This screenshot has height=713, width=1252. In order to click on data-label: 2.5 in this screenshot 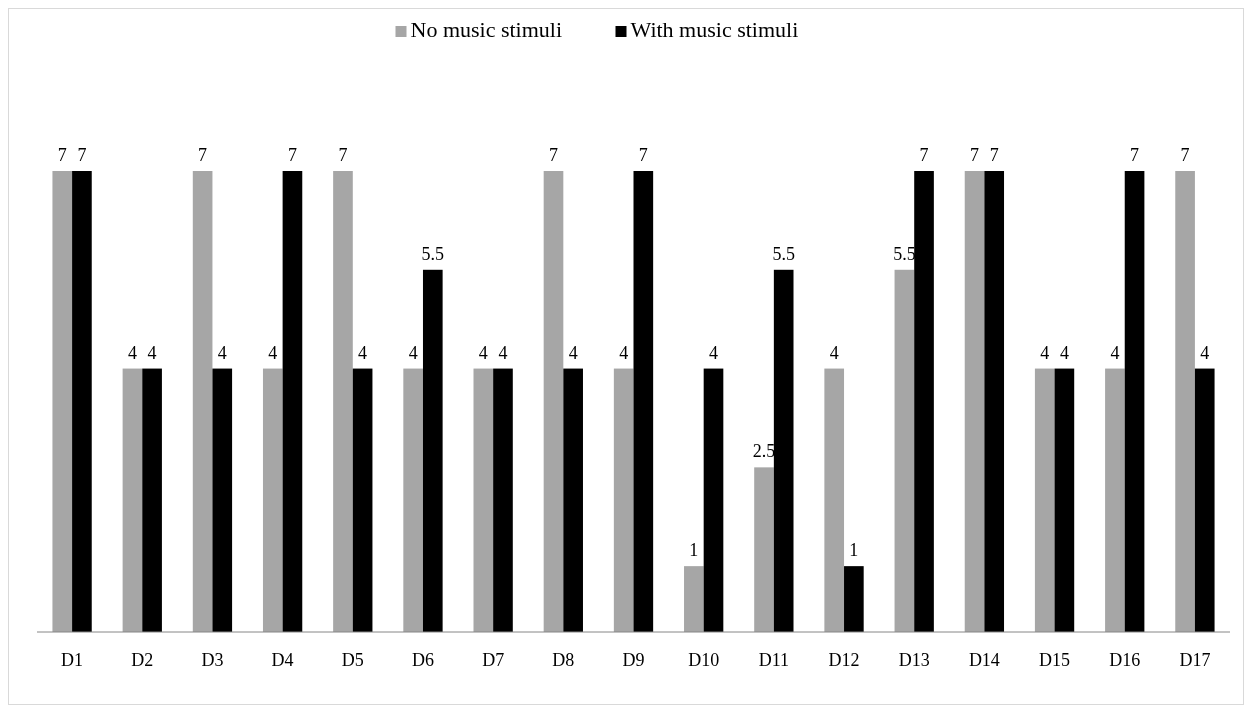, I will do `click(764, 451)`.